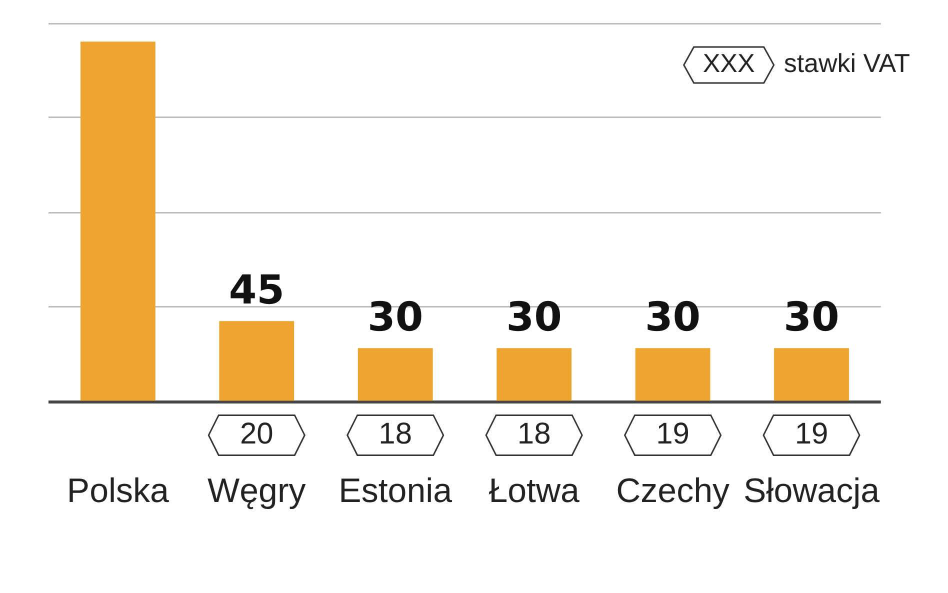  What do you see at coordinates (395, 491) in the screenshot?
I see `x-tick-label: Estonia` at bounding box center [395, 491].